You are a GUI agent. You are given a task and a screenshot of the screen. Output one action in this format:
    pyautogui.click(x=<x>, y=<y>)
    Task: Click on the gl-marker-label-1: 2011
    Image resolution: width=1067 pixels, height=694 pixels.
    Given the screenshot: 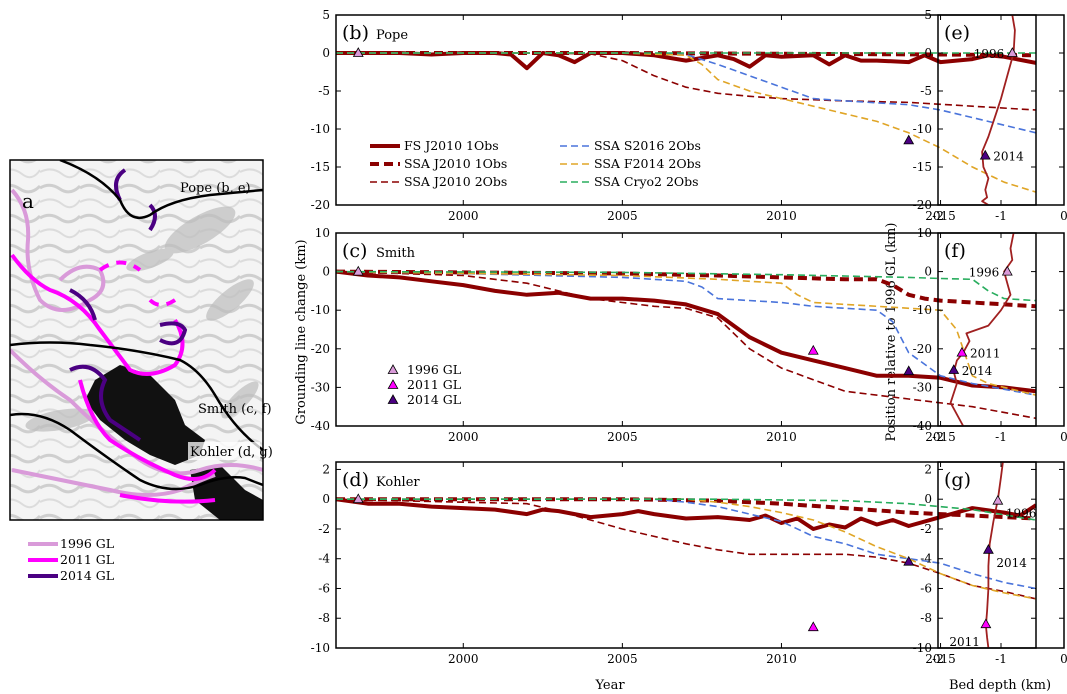 What is the action you would take?
    pyautogui.click(x=985, y=354)
    